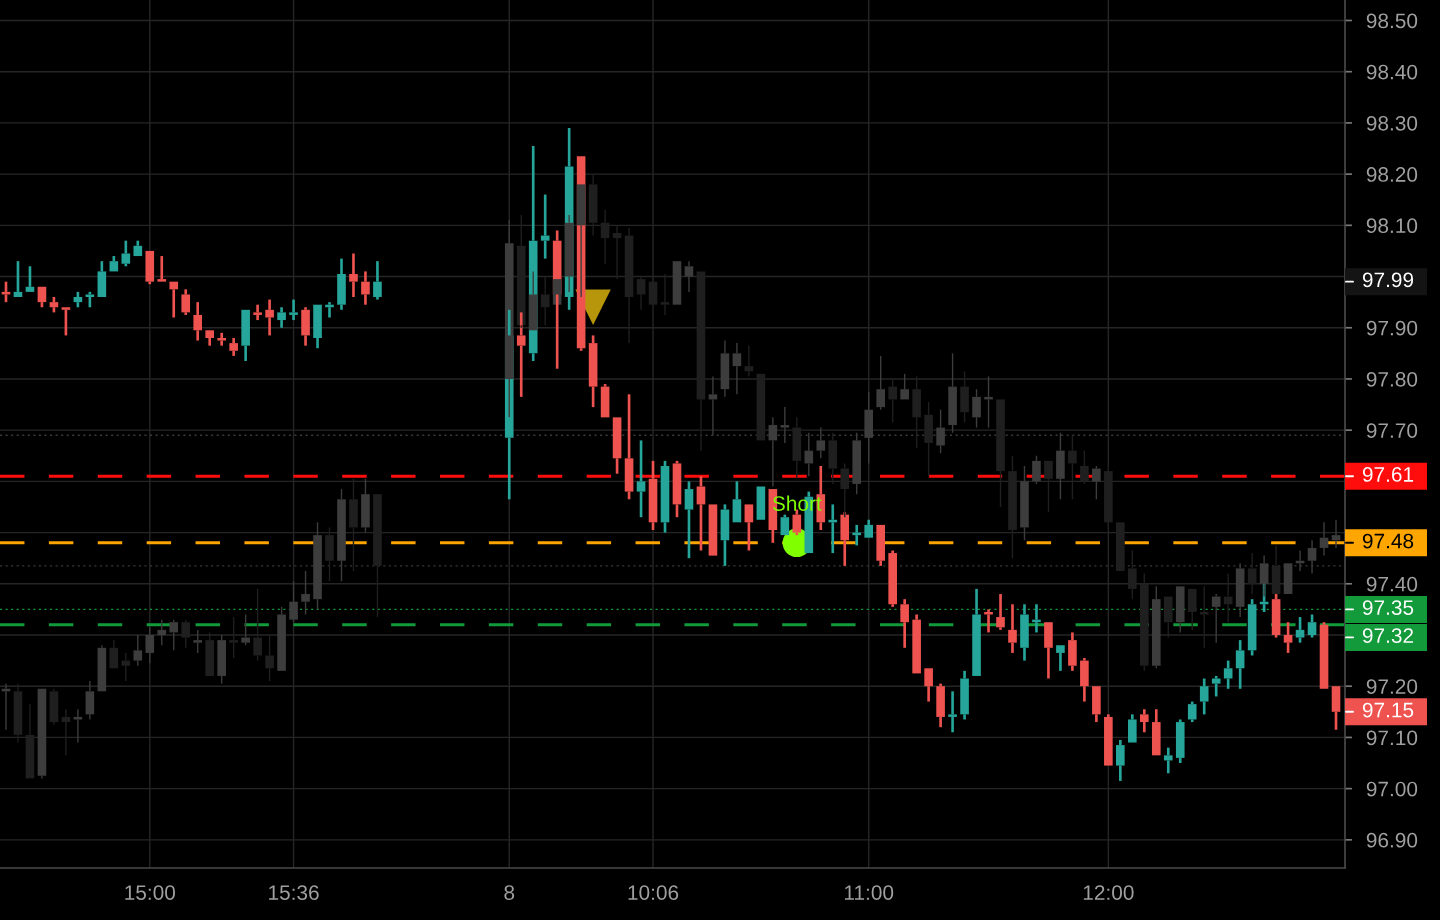  Describe the element at coordinates (1392, 840) in the screenshot. I see `y-tick-label: 96.90` at that location.